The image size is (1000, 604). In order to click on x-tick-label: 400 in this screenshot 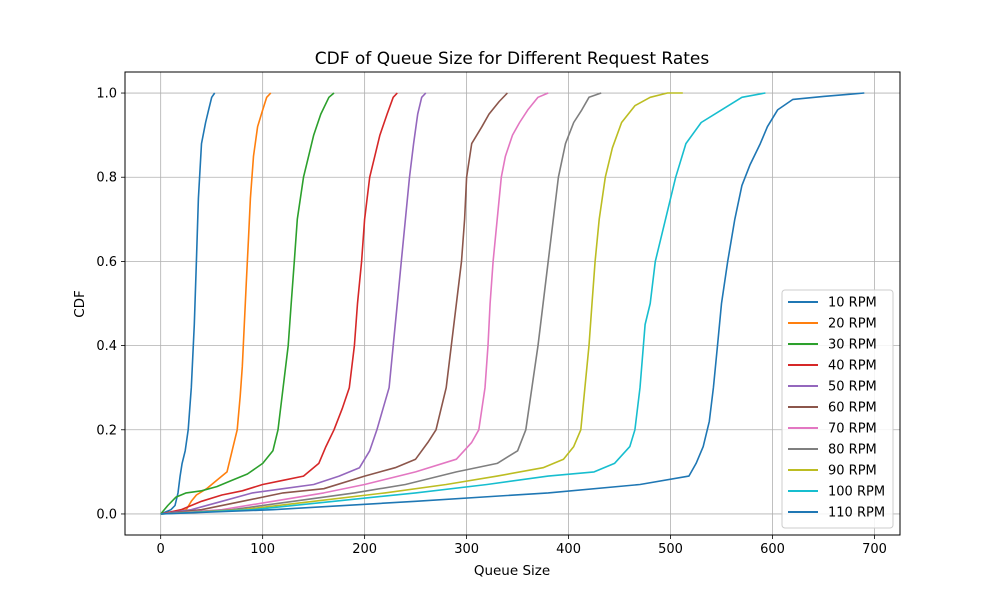, I will do `click(568, 549)`.